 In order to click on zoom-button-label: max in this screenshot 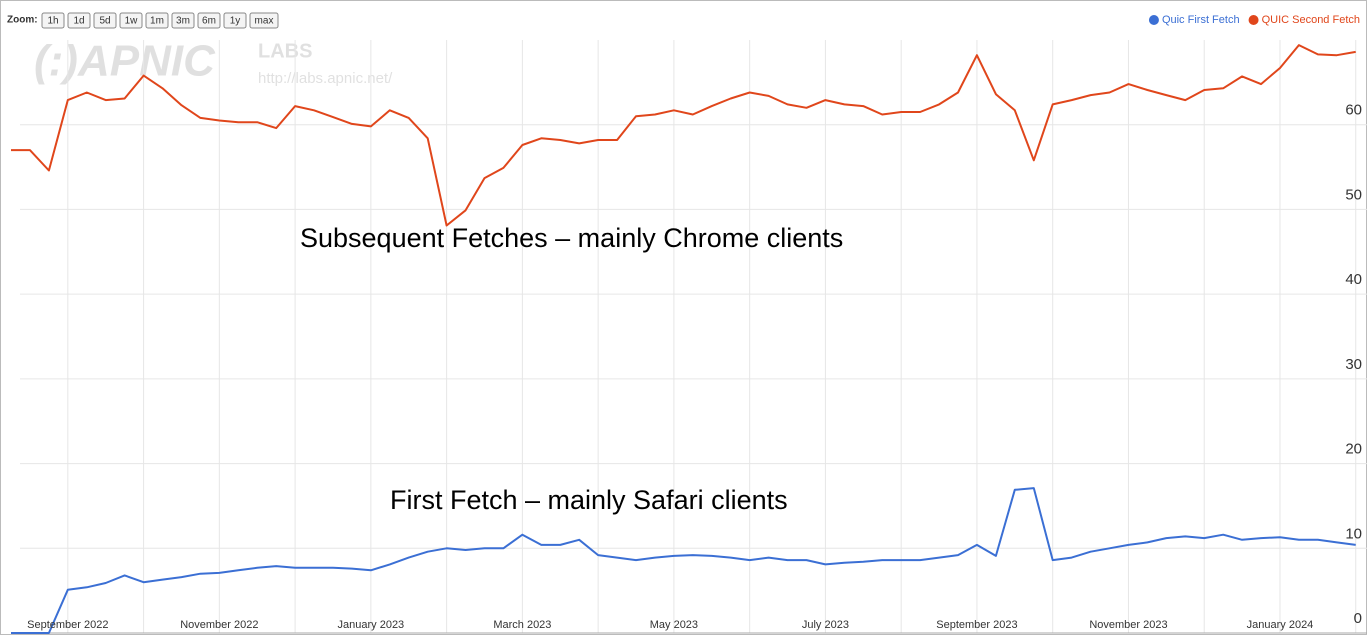, I will do `click(264, 21)`.